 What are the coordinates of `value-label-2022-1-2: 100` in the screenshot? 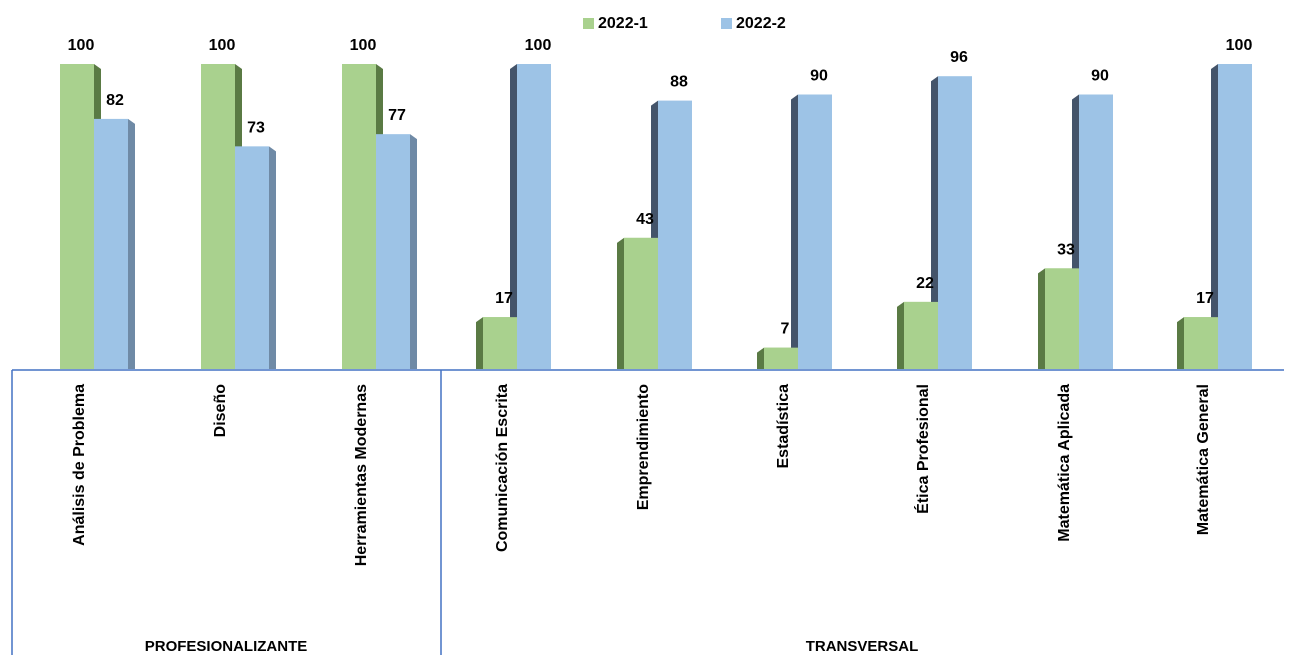 It's located at (222, 45).